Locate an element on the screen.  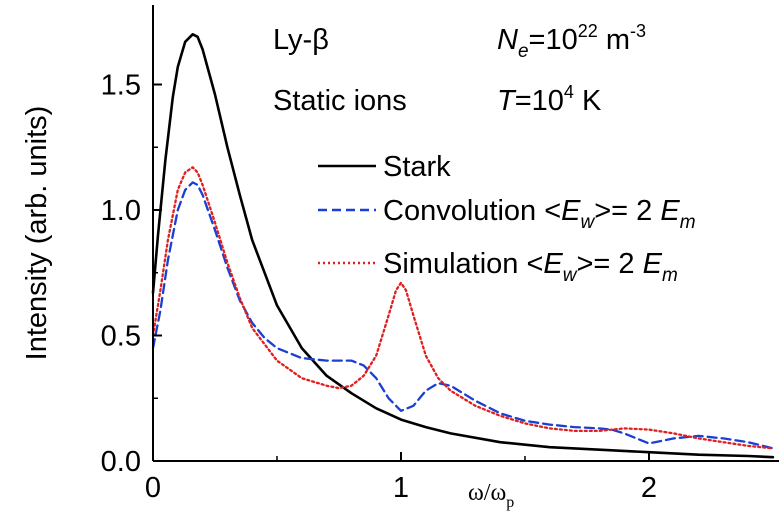
annotation-line-label: Ly-β is located at coordinates (301, 40).